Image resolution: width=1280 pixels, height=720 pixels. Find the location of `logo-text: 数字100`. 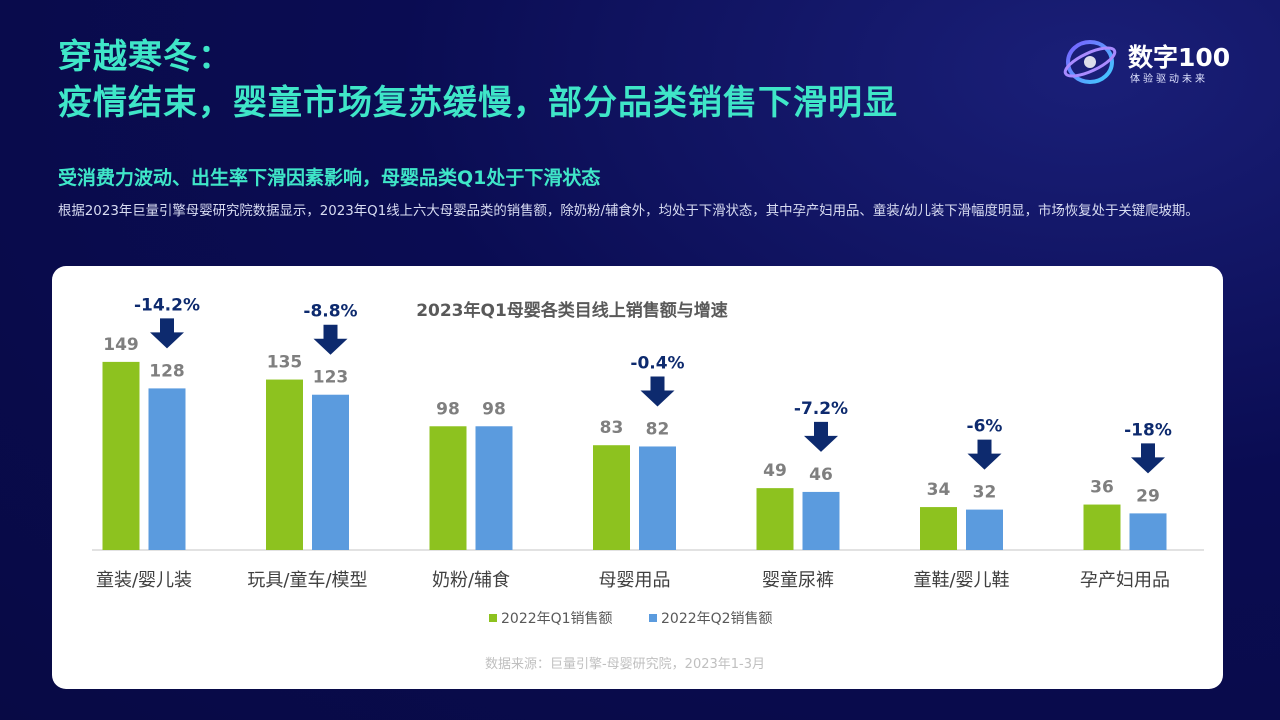

logo-text: 数字100 is located at coordinates (1179, 57).